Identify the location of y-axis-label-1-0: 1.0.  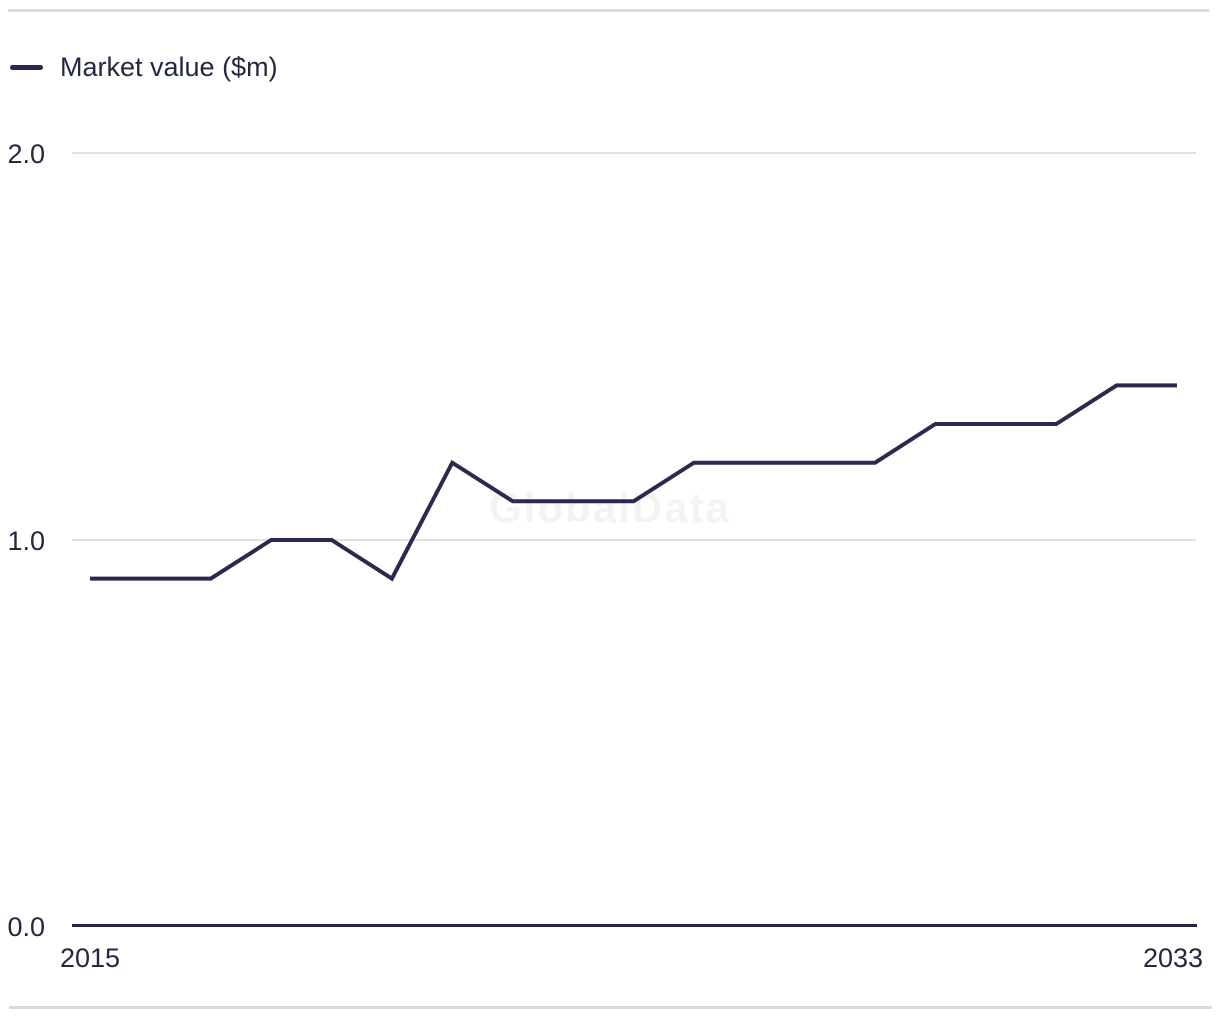
(26, 541).